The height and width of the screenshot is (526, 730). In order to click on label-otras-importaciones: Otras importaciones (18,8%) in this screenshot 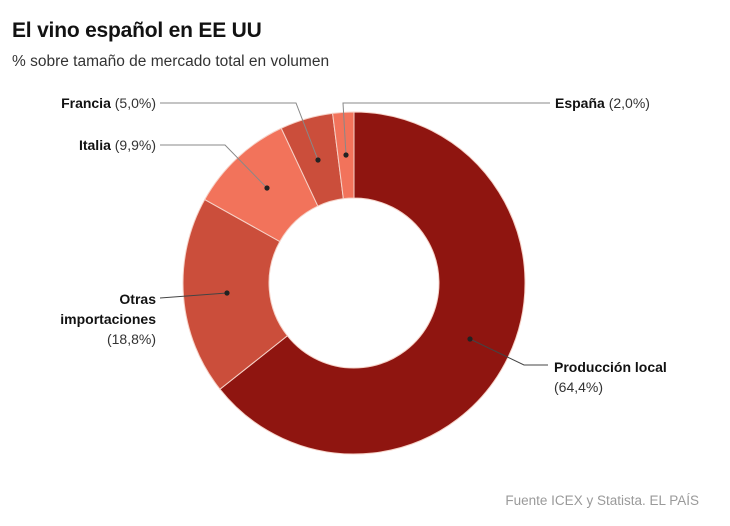, I will do `click(108, 319)`.